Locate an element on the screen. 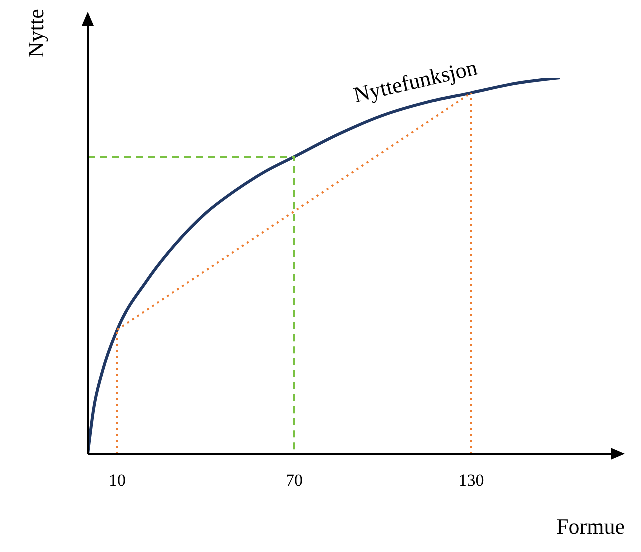  x-axis-title: Formue is located at coordinates (590, 526).